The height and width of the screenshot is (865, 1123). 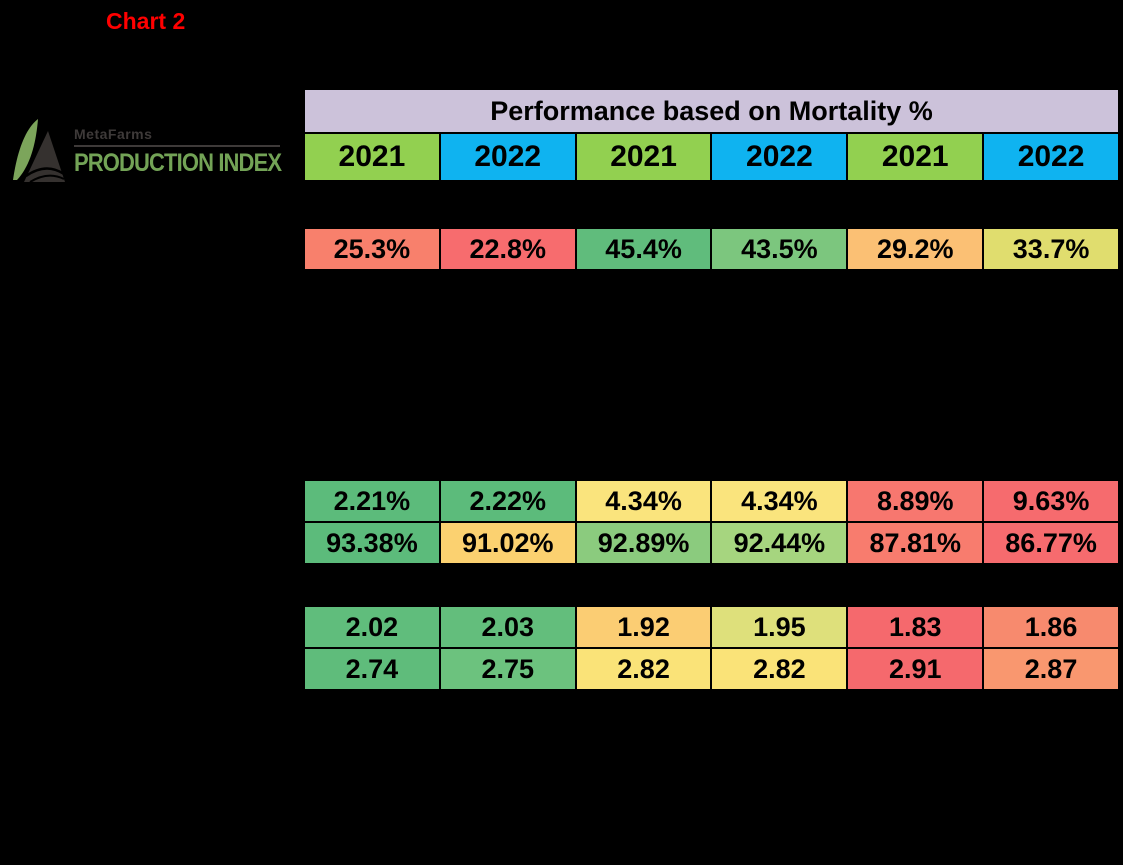 I want to click on logo-text-block: MetaFarms PRODUCTION INDEX, so click(x=191, y=152).